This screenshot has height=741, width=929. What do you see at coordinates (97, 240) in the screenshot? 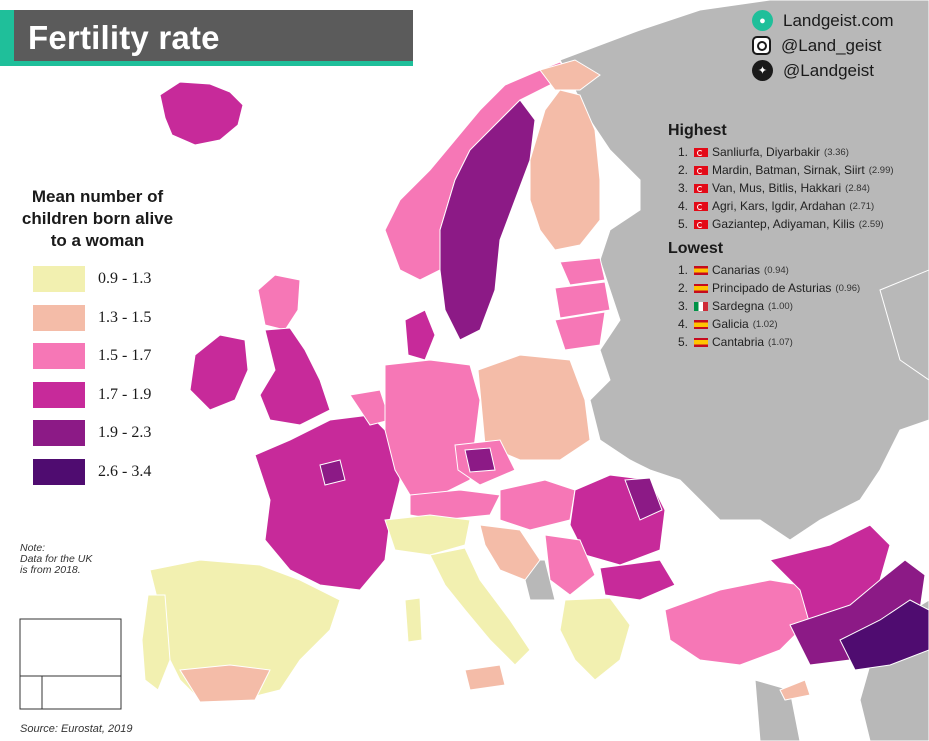
I see `legend-title-line: to a woman` at bounding box center [97, 240].